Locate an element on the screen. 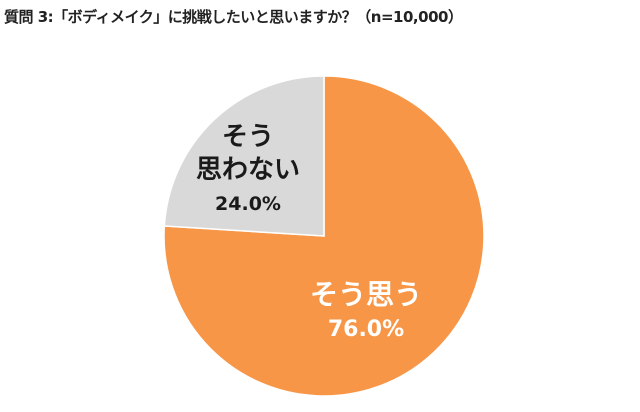 This screenshot has width=640, height=412. slice-label-so-omou: そう思う is located at coordinates (366, 294).